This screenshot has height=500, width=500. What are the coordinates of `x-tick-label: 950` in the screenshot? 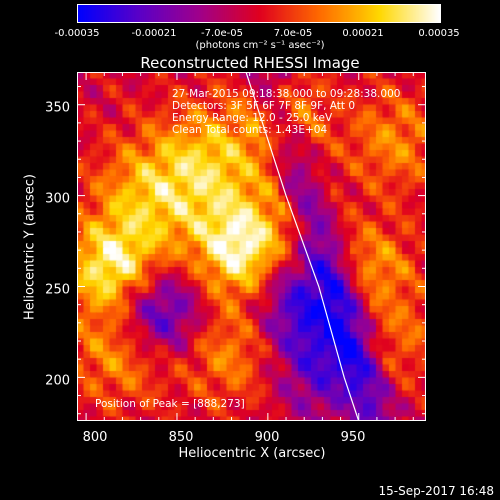 It's located at (353, 437).